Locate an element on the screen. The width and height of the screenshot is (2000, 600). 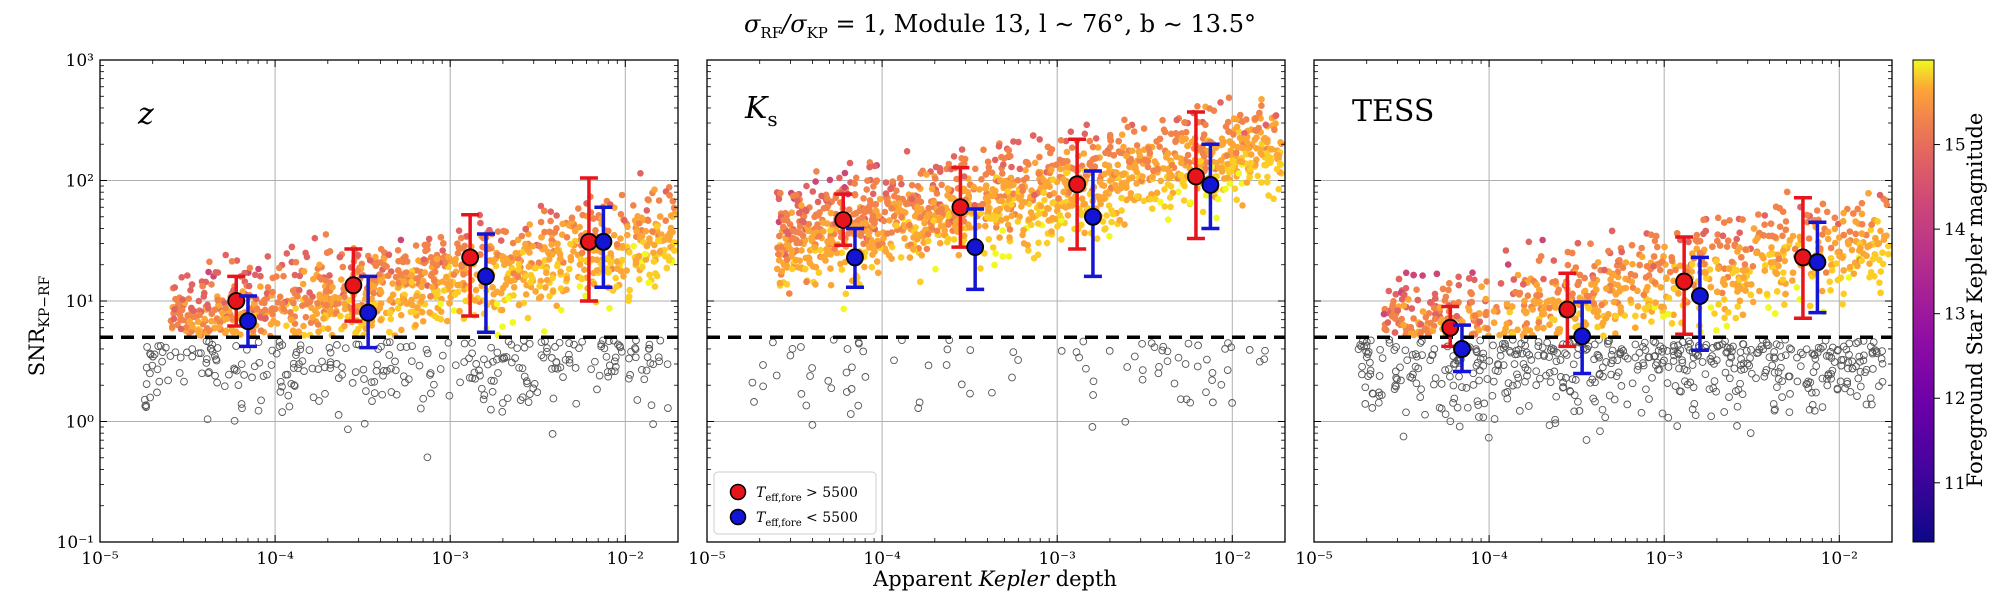
x-tick-label: 10⁻² is located at coordinates (1232, 559).